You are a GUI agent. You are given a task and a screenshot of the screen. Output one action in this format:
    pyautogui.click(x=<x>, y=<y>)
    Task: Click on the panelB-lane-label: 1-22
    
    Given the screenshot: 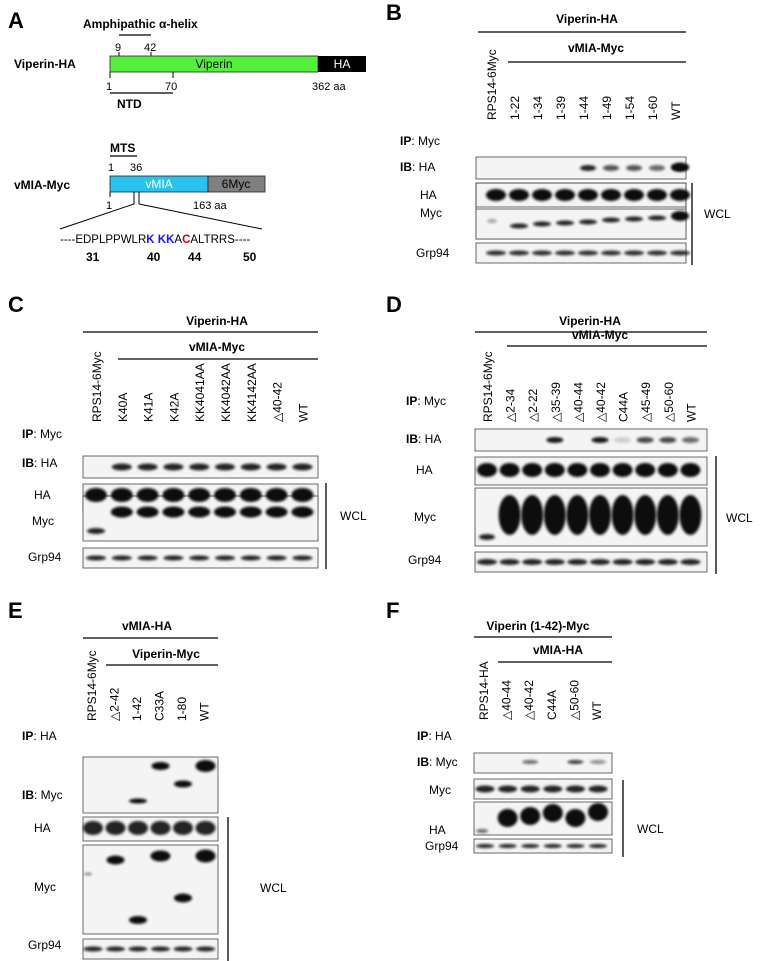 What is the action you would take?
    pyautogui.click(x=515, y=108)
    